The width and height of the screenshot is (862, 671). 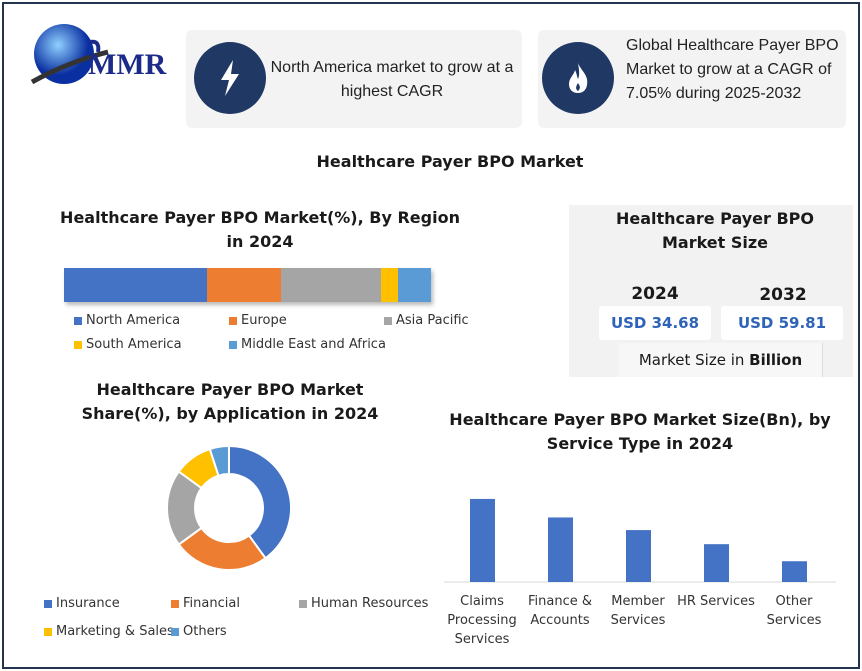 I want to click on legend-label: Asia Pacific, so click(x=432, y=320).